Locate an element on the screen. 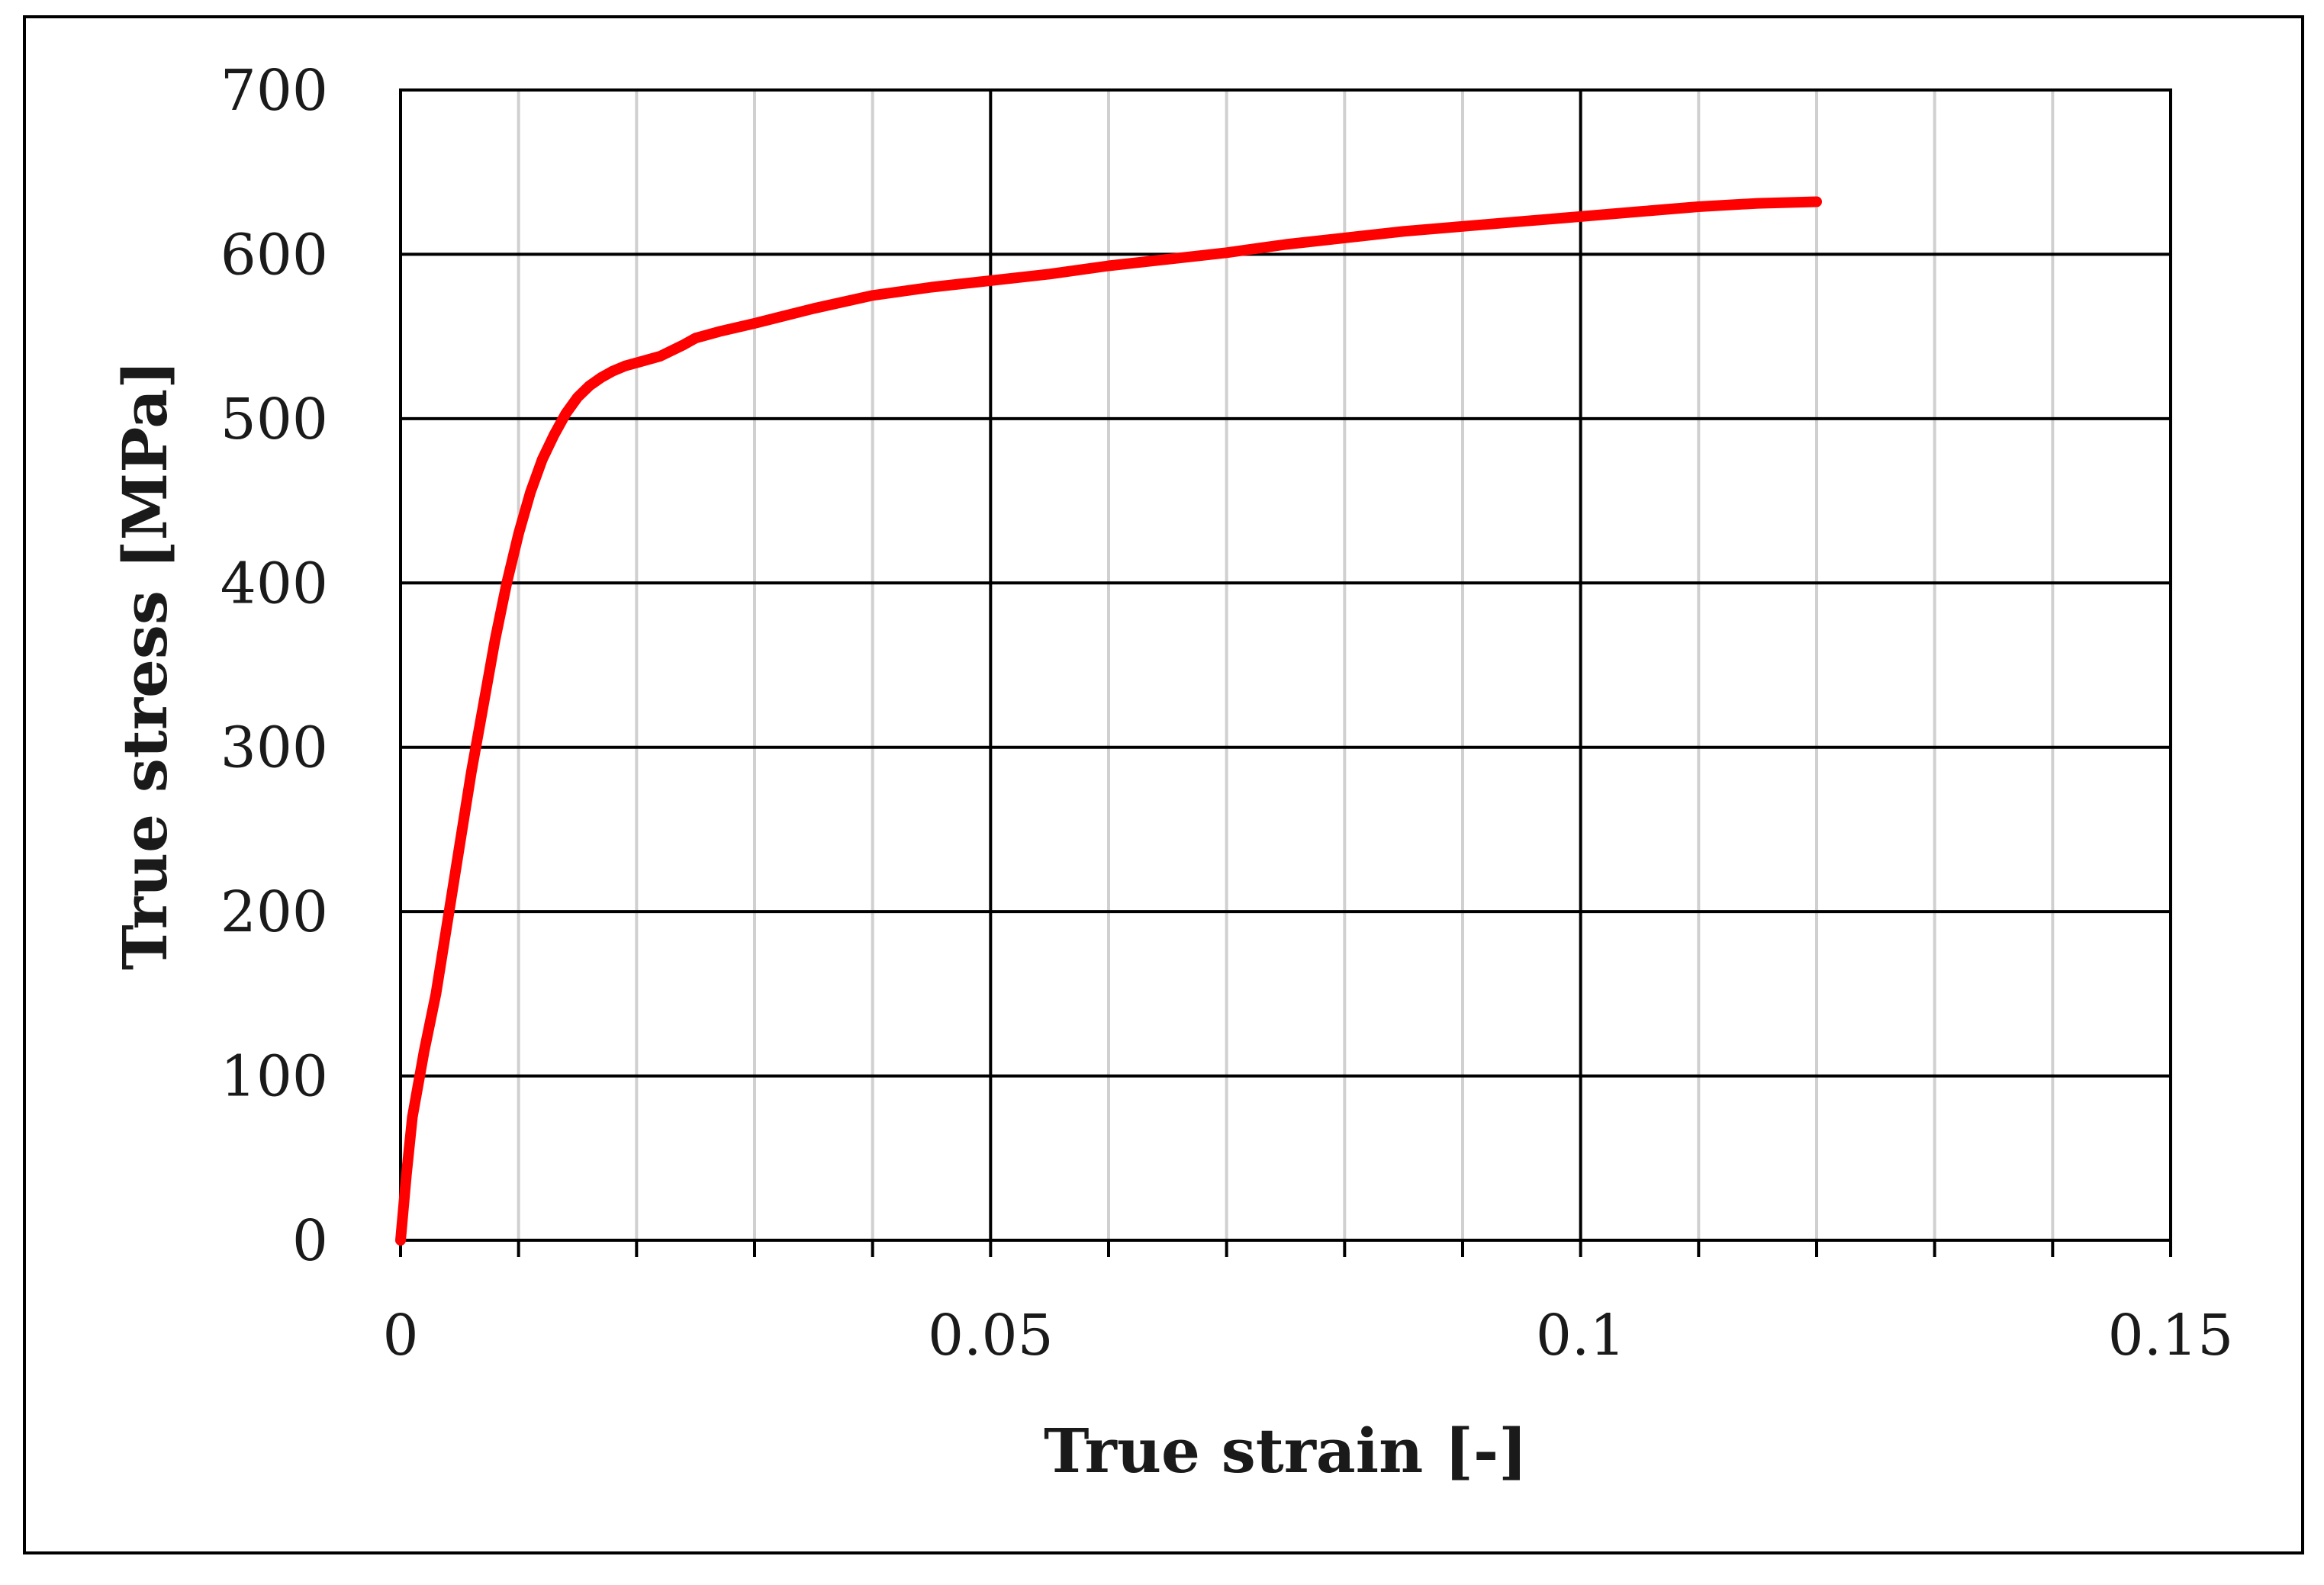 The image size is (2324, 1585). y-tick-label: 0 is located at coordinates (310, 1241).